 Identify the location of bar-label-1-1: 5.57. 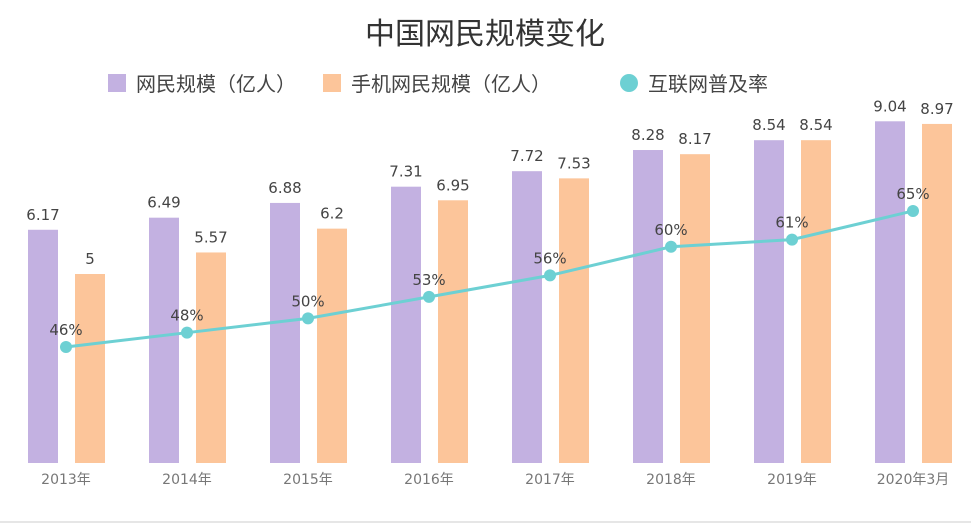
(210, 237).